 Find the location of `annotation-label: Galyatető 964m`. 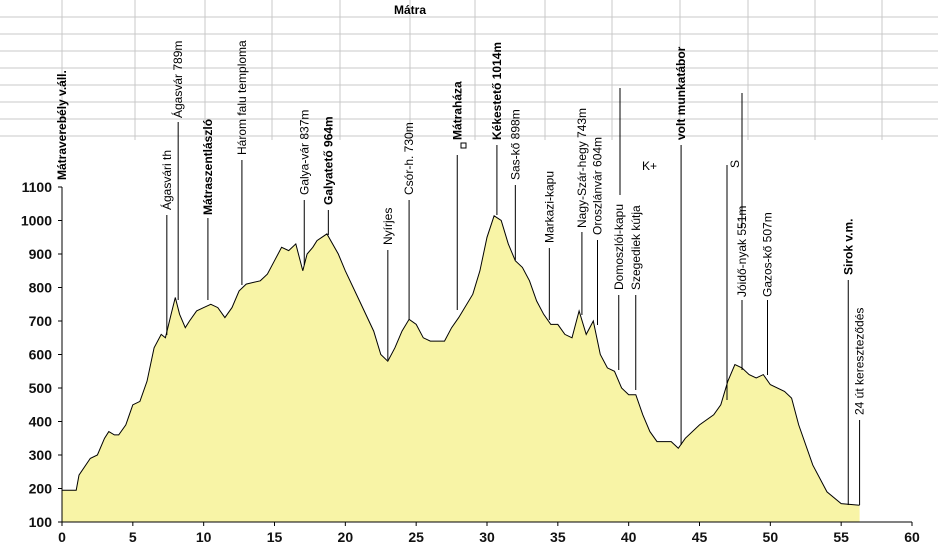

annotation-label: Galyatető 964m is located at coordinates (328, 160).